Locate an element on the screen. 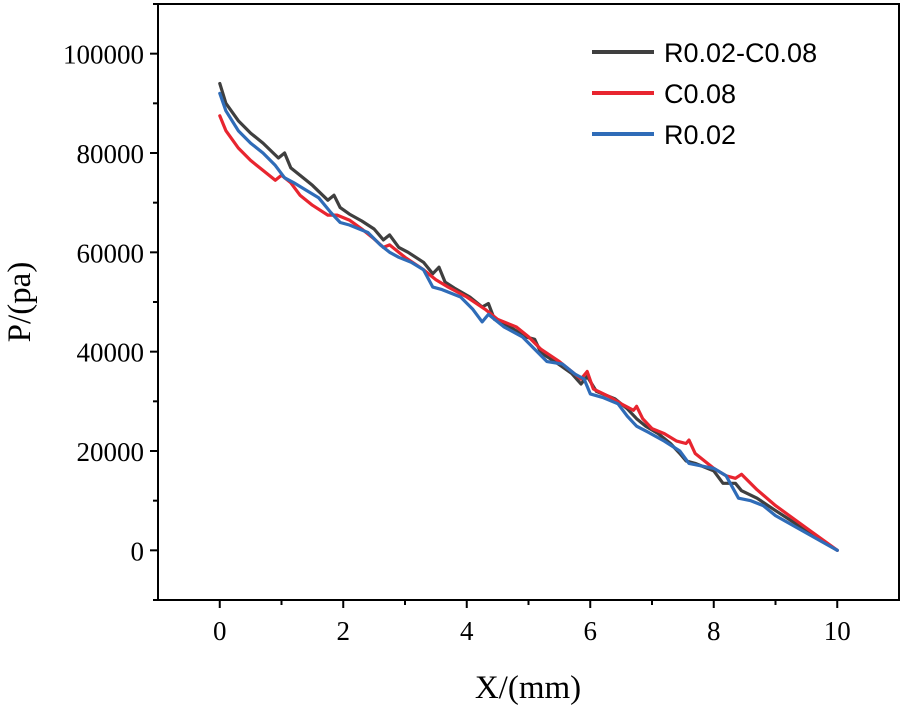 The image size is (905, 712). legend: R0.02-C0.08 C0.08 R0.02 is located at coordinates (704, 94).